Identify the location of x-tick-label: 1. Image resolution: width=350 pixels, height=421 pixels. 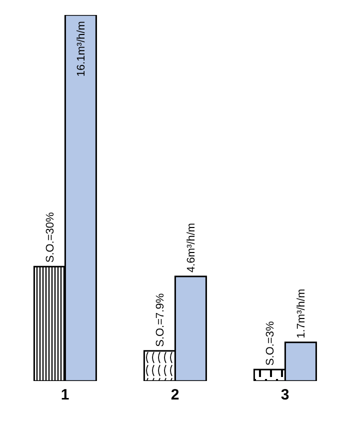
(65, 395).